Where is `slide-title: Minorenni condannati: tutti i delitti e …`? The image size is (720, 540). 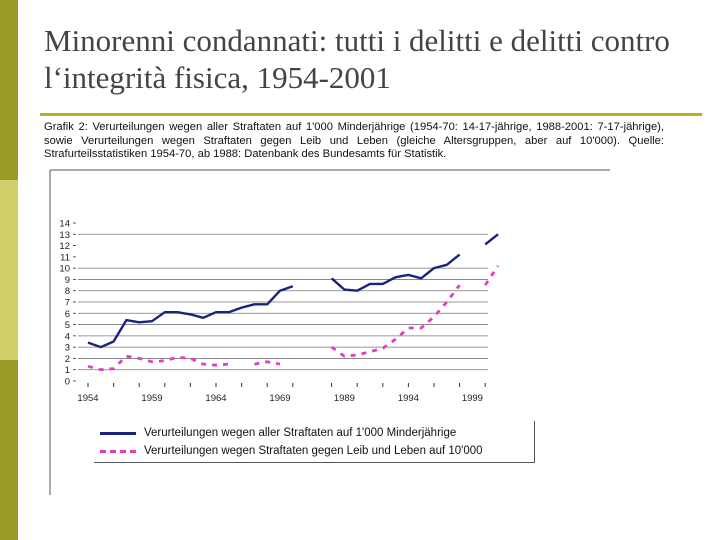 slide-title: Minorenni condannati: tutti i delitti e … is located at coordinates (357, 59).